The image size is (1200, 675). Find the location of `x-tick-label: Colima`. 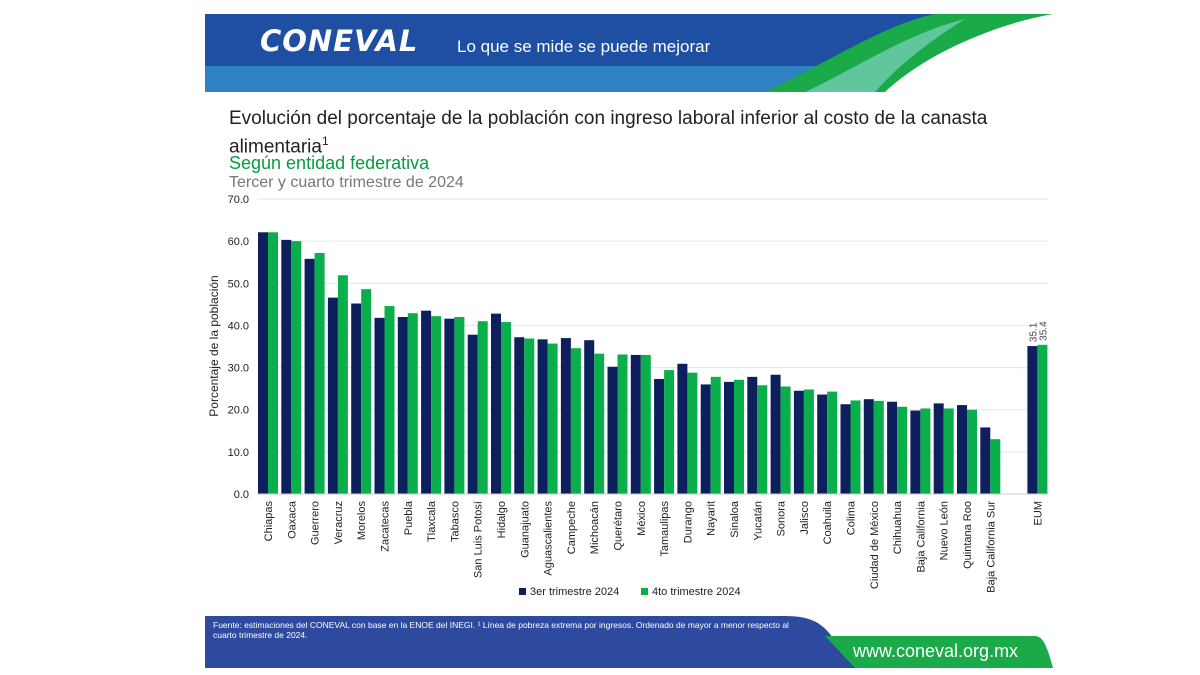

x-tick-label: Colima is located at coordinates (852, 517).